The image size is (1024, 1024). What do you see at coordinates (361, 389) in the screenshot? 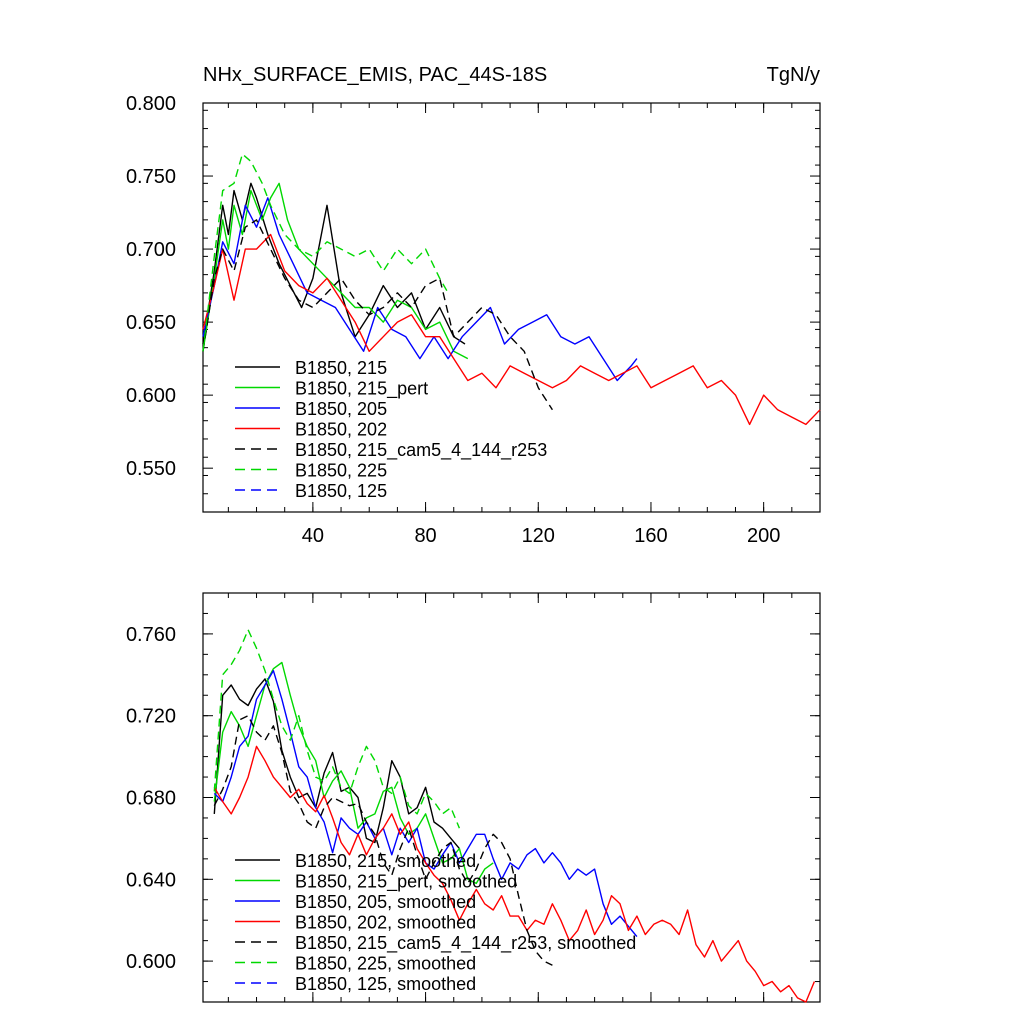
I see `legend-label: B1850, 215_pert` at bounding box center [361, 389].